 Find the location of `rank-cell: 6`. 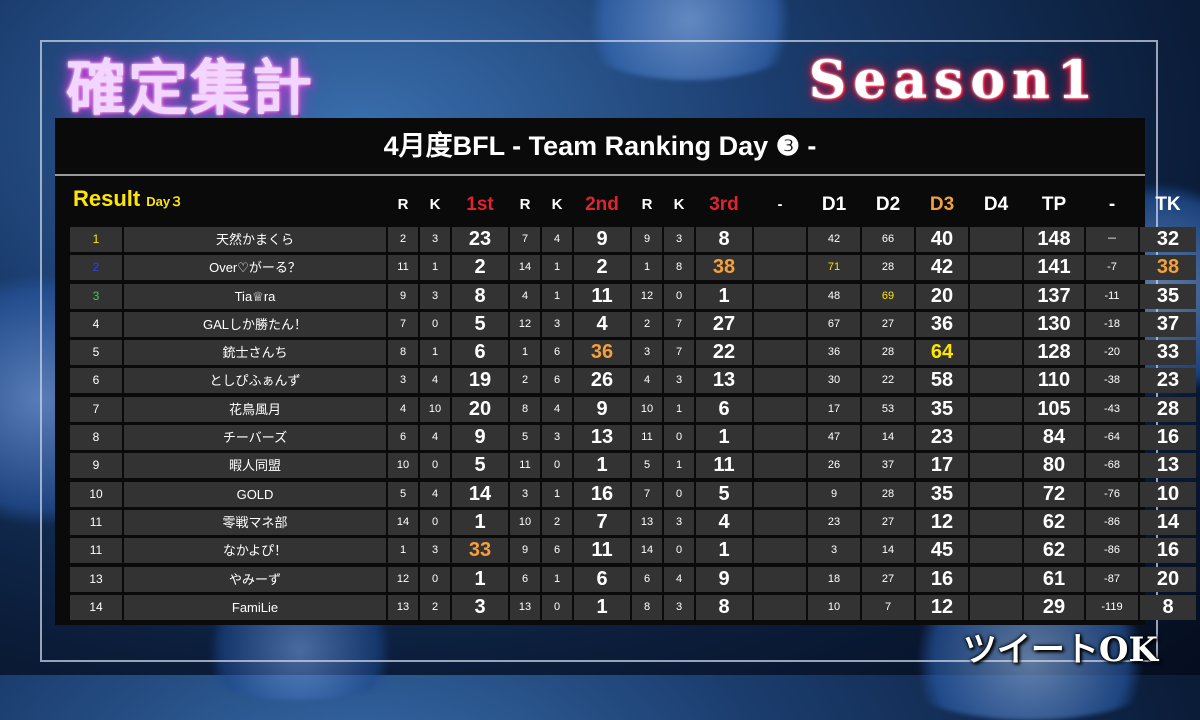

rank-cell: 6 is located at coordinates (96, 381).